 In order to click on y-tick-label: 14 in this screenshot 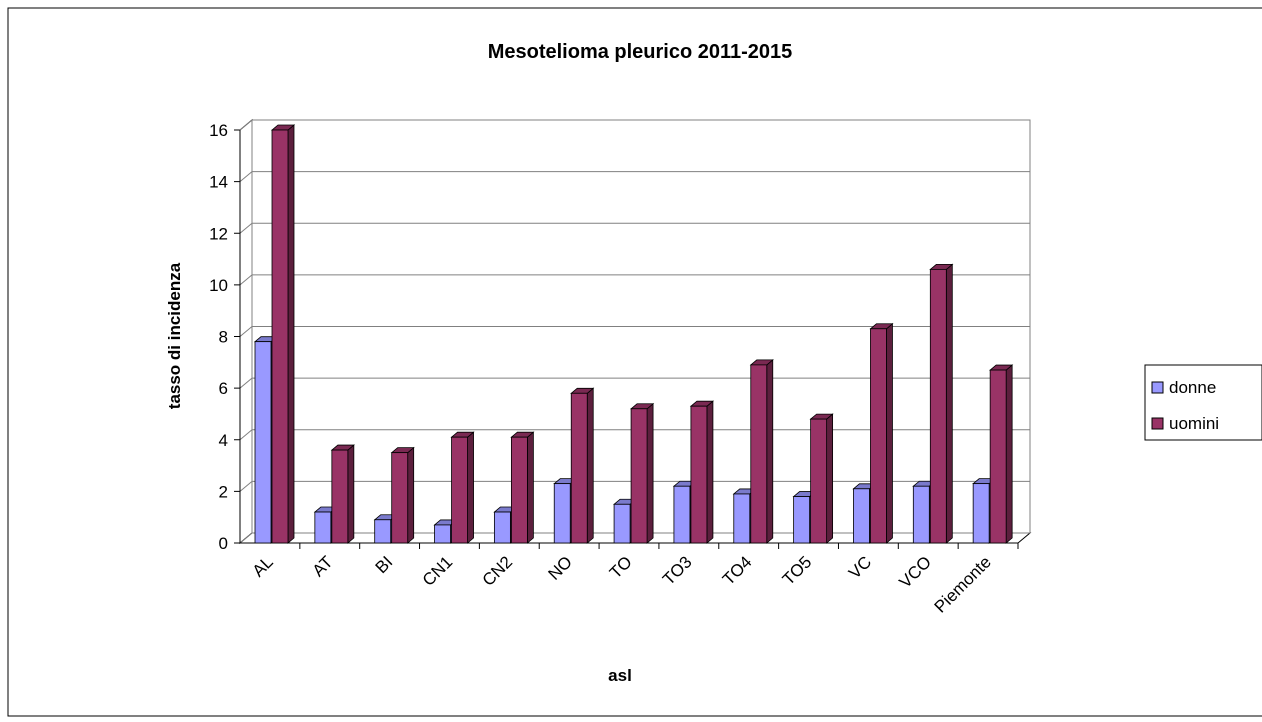, I will do `click(218, 182)`.